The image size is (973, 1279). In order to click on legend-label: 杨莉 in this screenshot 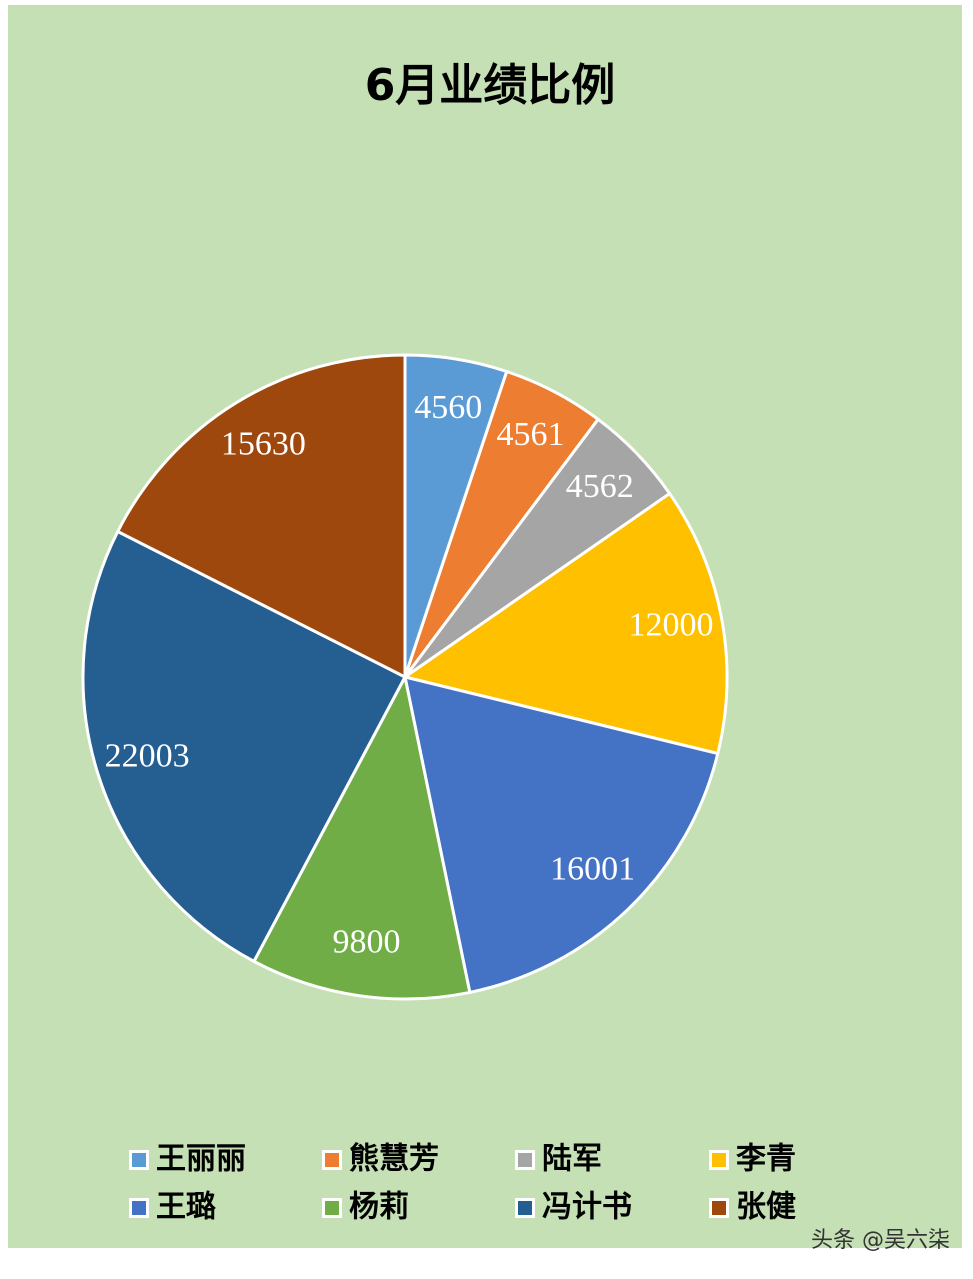, I will do `click(379, 1207)`.